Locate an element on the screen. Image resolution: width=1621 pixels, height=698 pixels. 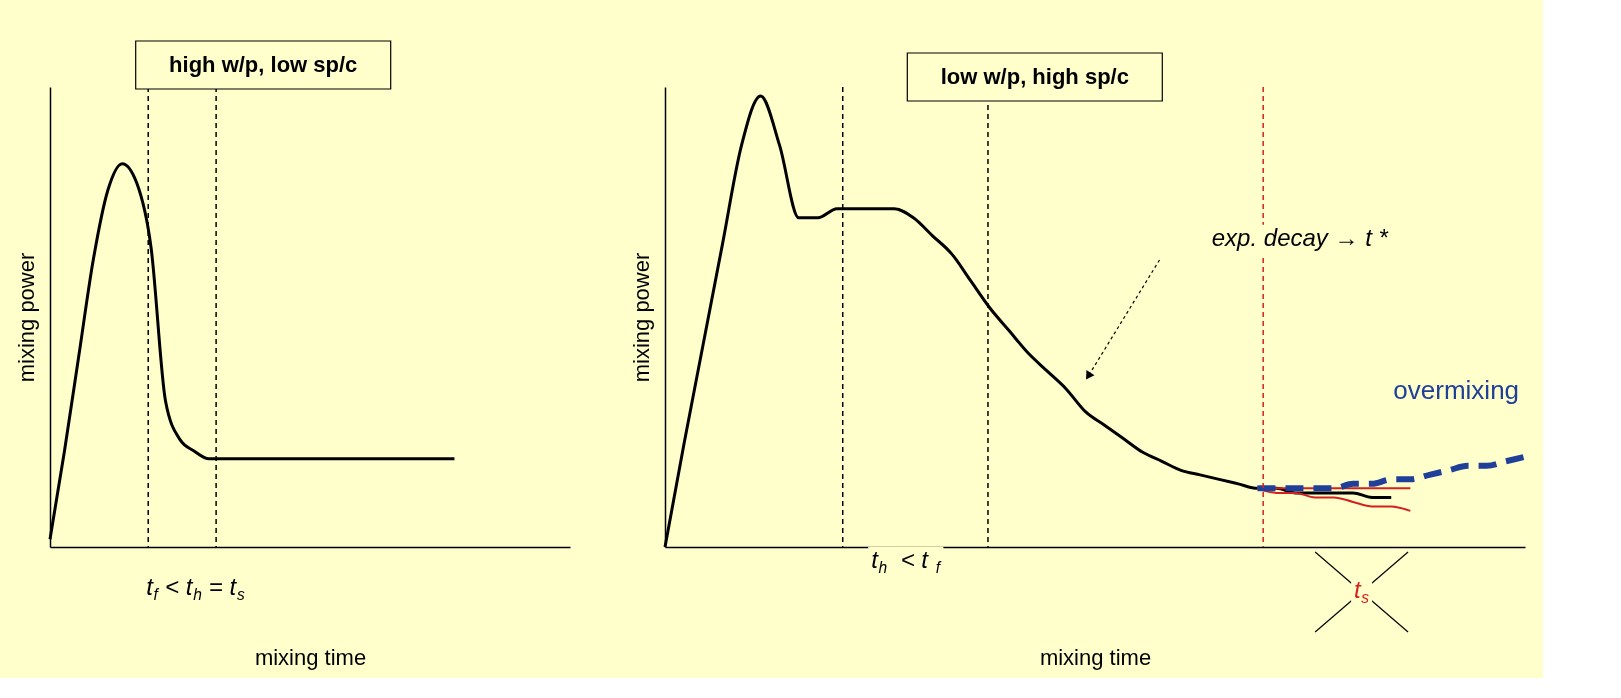
annotation: exp. decay → t * is located at coordinates (1300, 237).